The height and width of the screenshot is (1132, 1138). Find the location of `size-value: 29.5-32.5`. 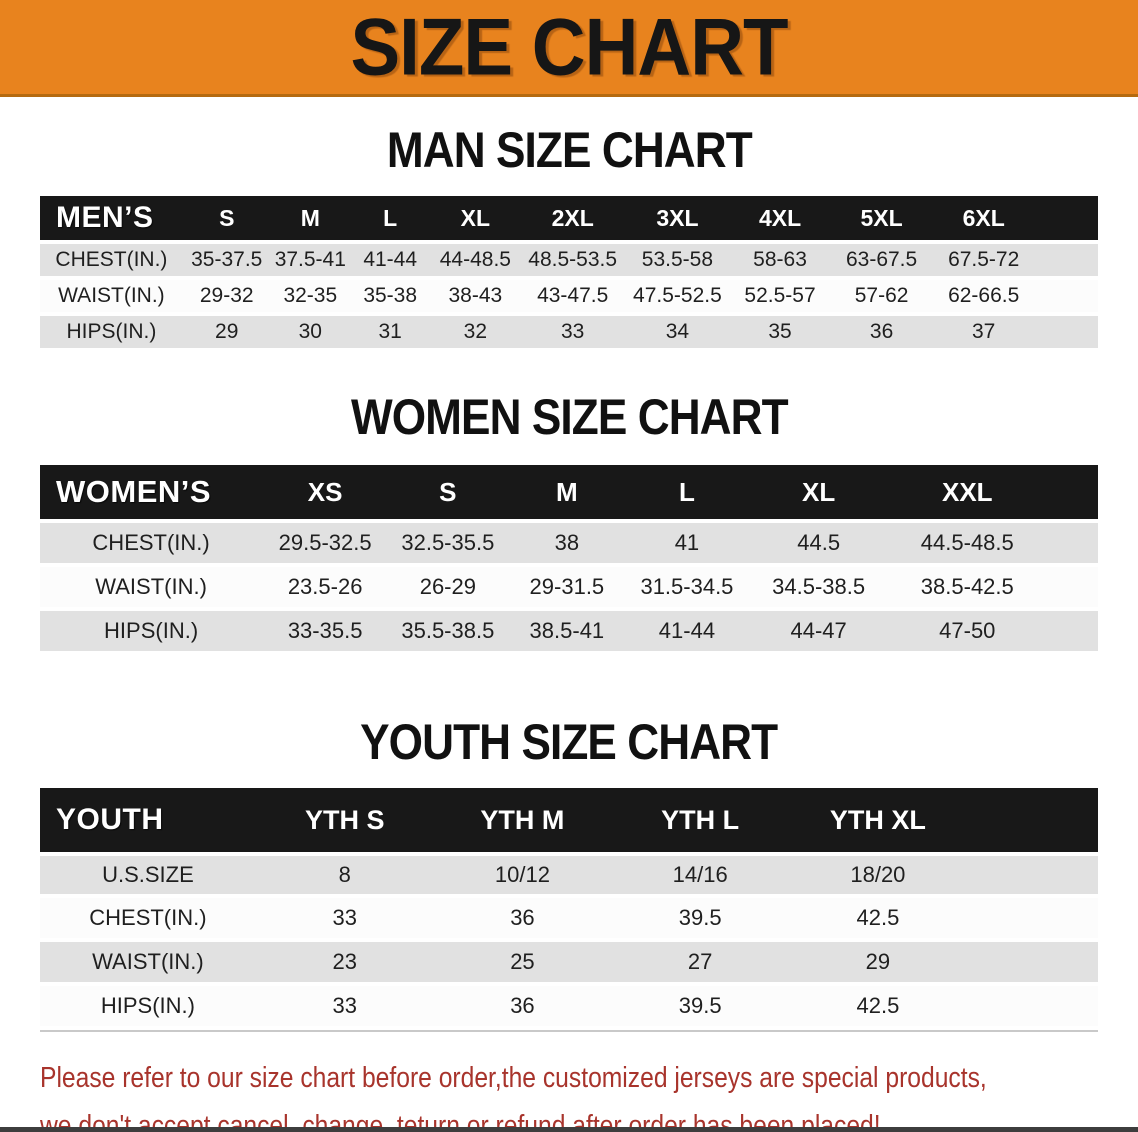

size-value: 29.5-32.5 is located at coordinates (325, 543).